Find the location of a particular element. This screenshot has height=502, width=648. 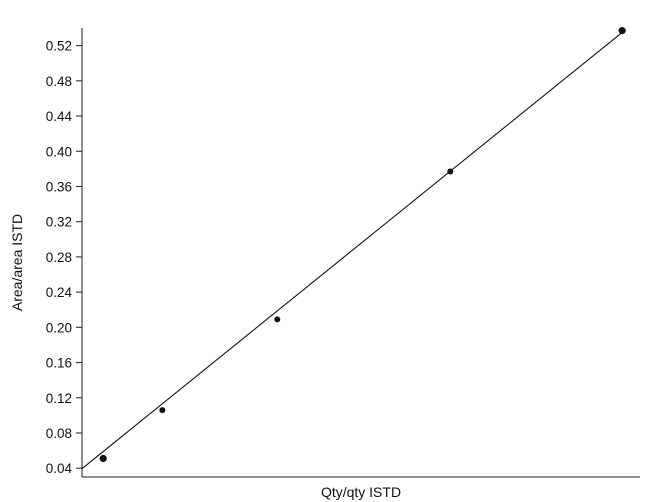

y-tick-label: 0.08 is located at coordinates (59, 433).